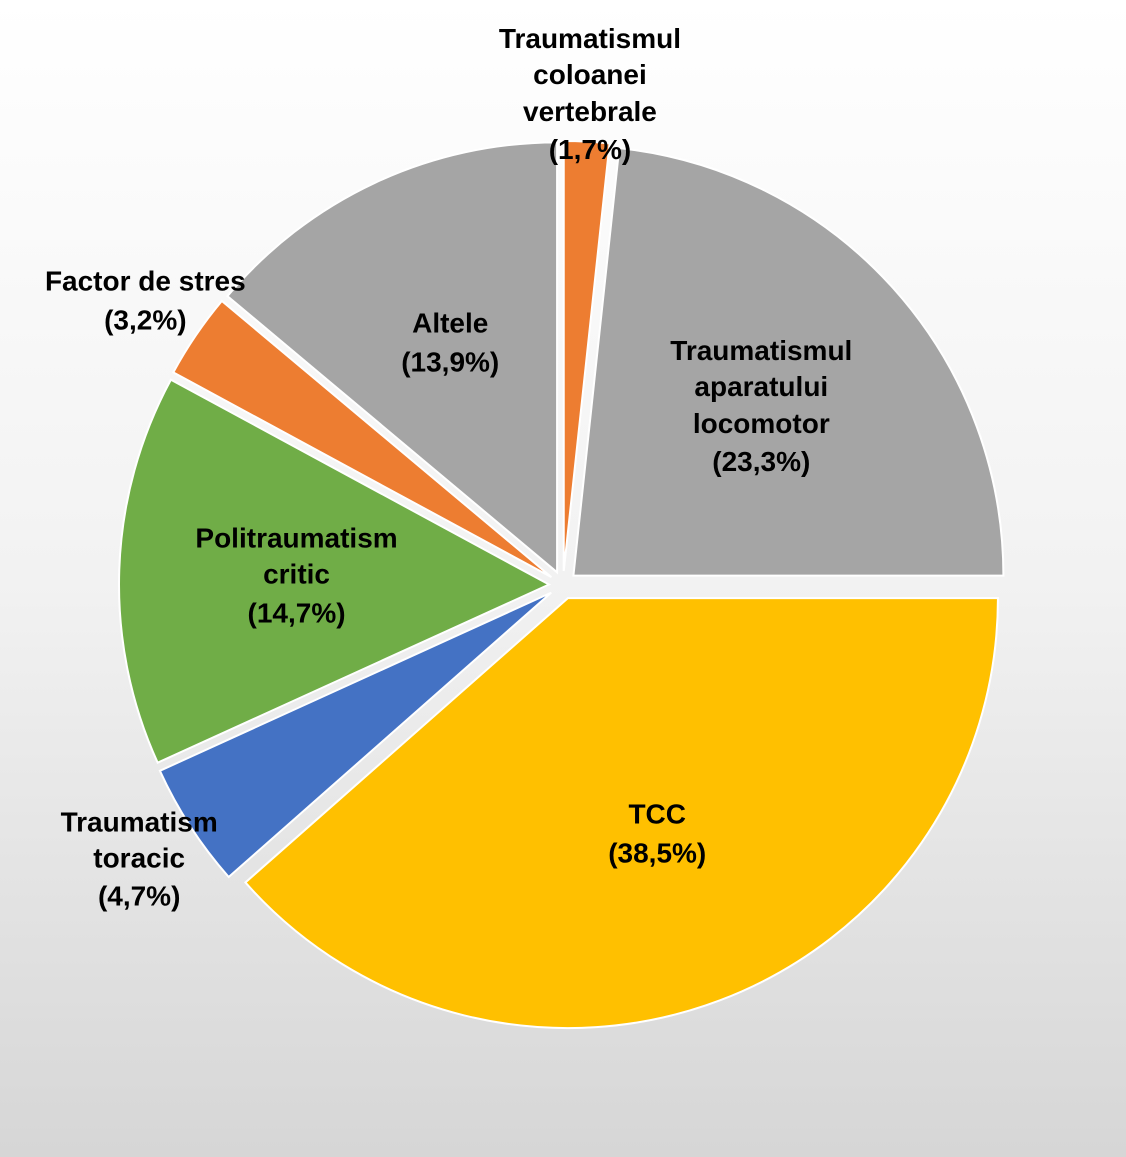 This screenshot has height=1157, width=1126. Describe the element at coordinates (590, 150) in the screenshot. I see `value-label: (1,7%)` at that location.